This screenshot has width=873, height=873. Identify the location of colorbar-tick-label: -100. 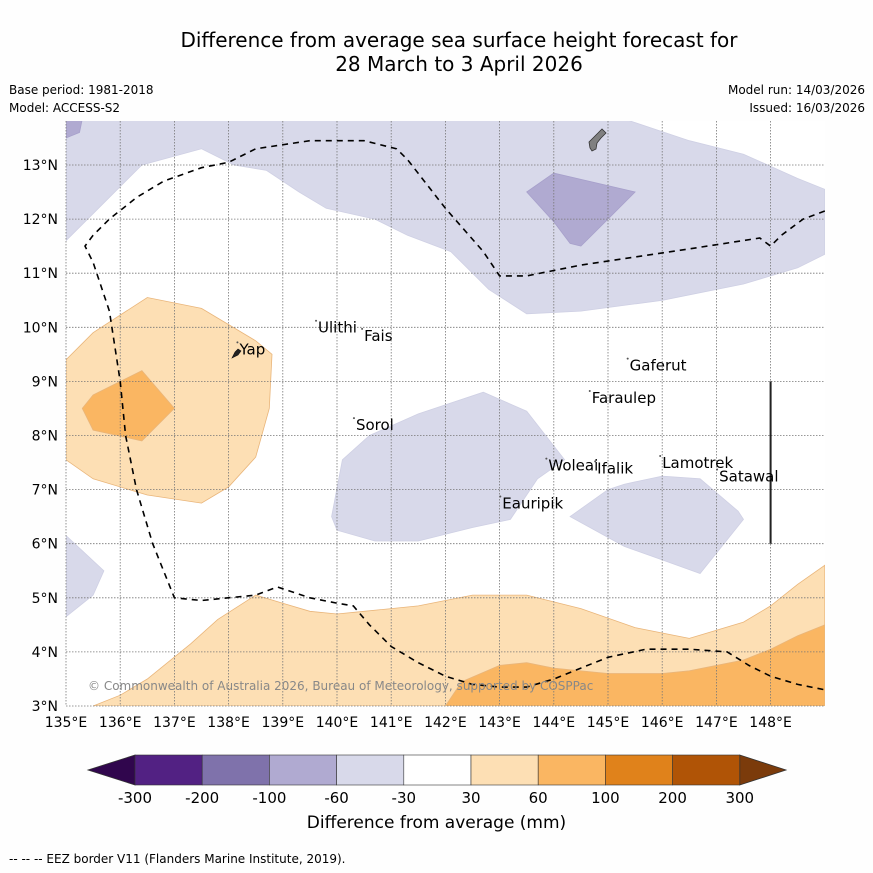
(269, 798).